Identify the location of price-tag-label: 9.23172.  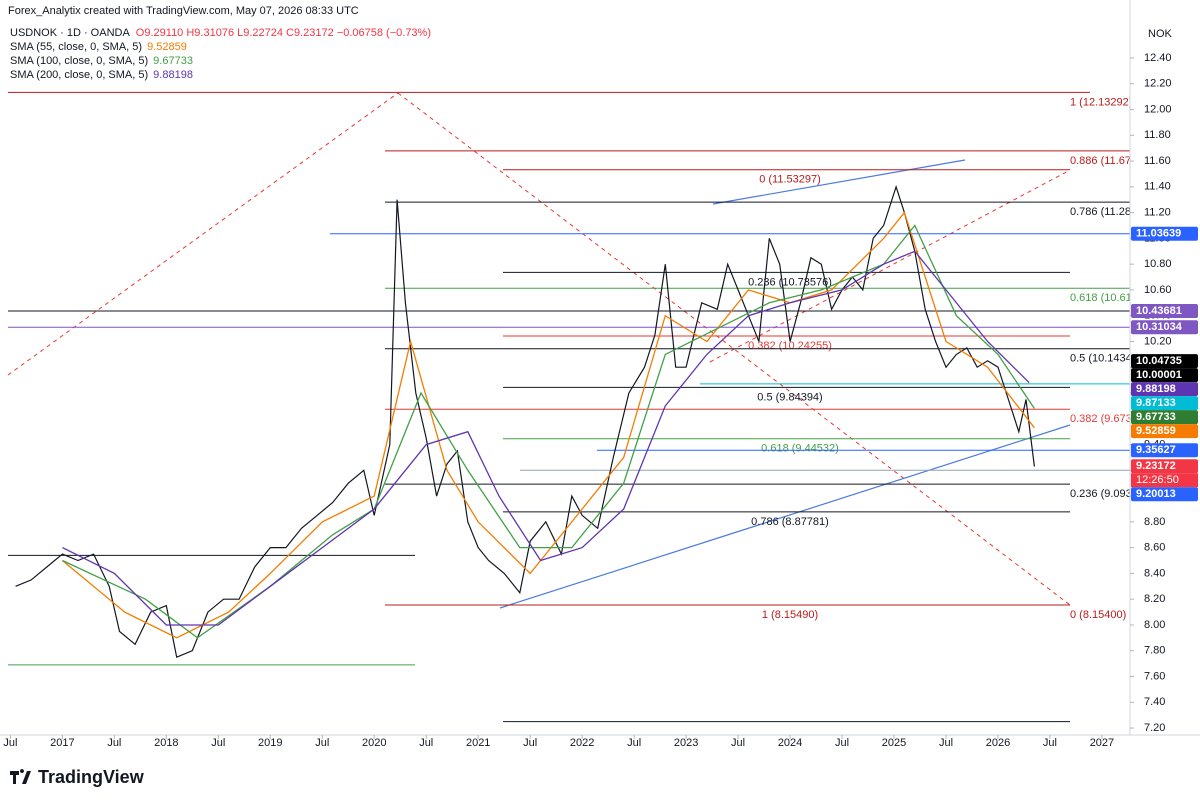
(1156, 466).